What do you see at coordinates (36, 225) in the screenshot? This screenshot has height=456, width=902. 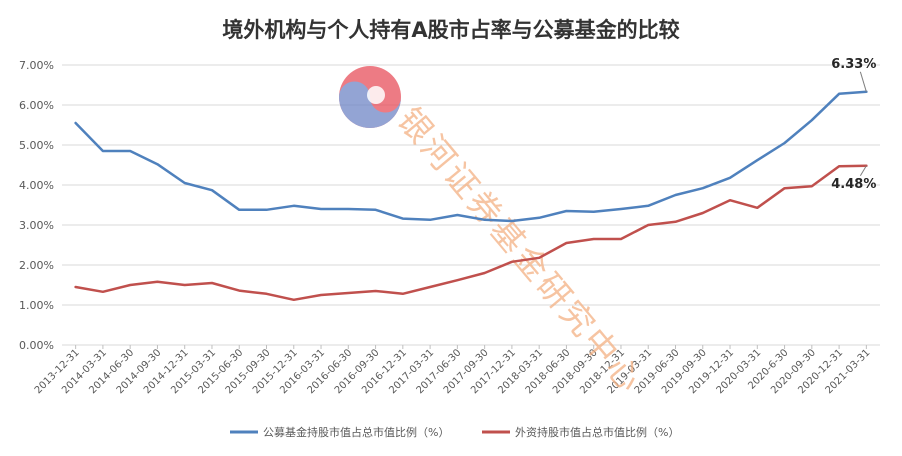 I see `y-tick-label: 3.00%` at bounding box center [36, 225].